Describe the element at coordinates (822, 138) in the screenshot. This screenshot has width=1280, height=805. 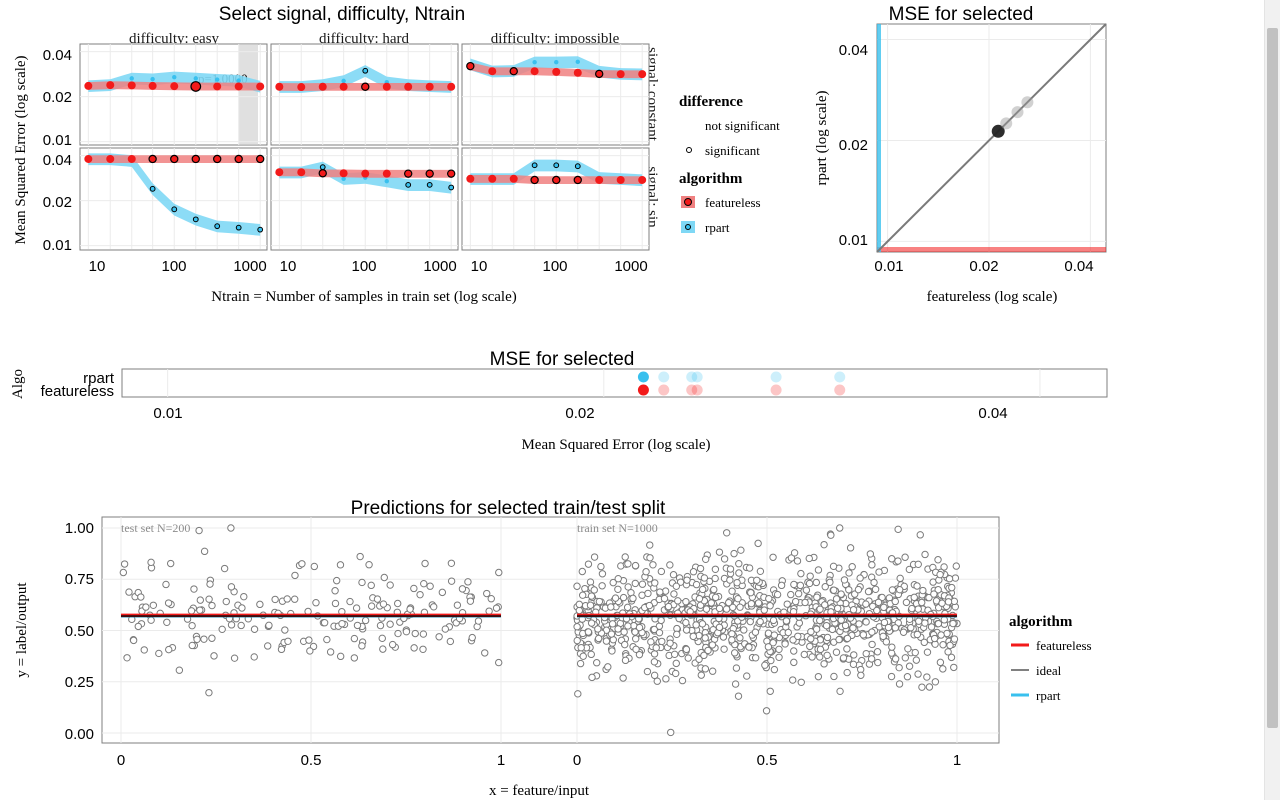
I see `plot2-y-label: rpart (log scale)` at that location.